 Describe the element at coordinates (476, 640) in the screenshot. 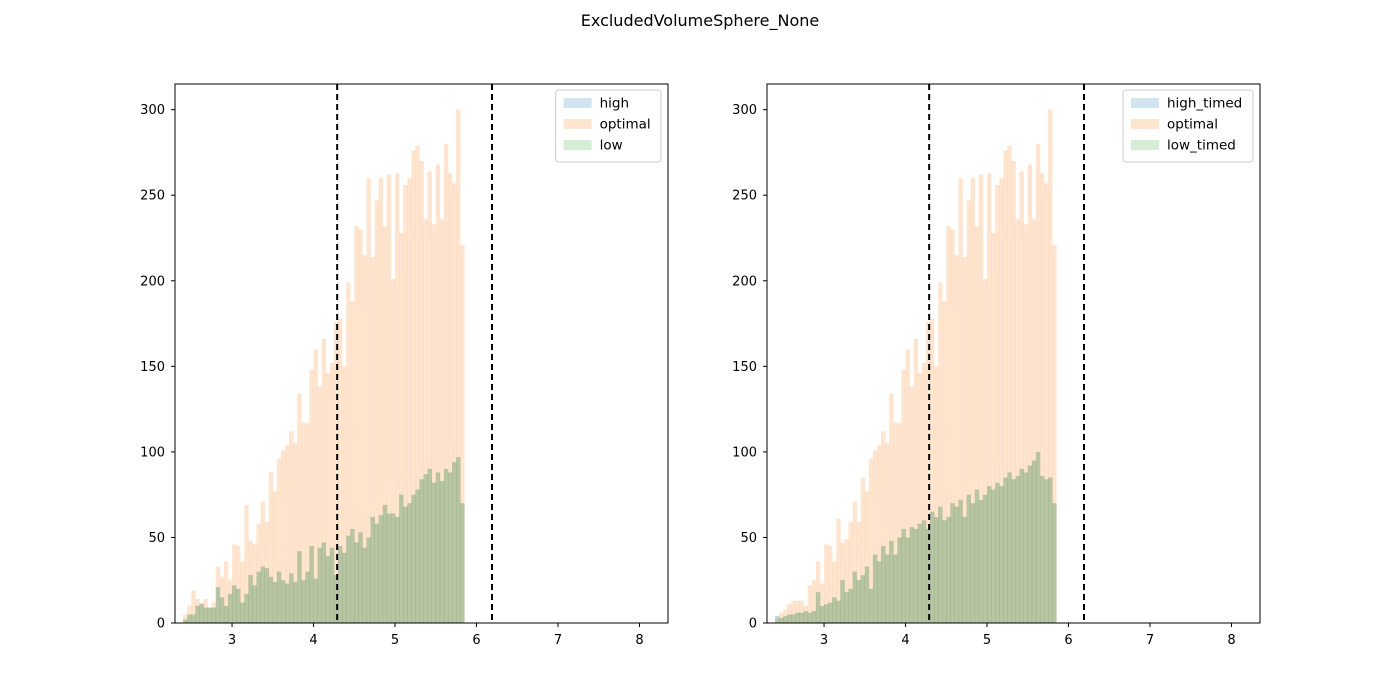

I see `x-tick-label: 6` at that location.